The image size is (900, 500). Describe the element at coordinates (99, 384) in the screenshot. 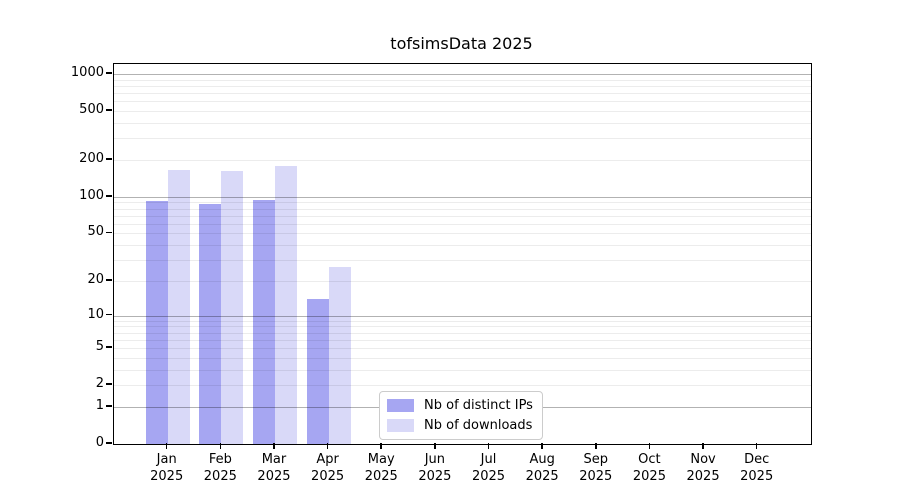

I see `y-tick-label-2: 2` at that location.